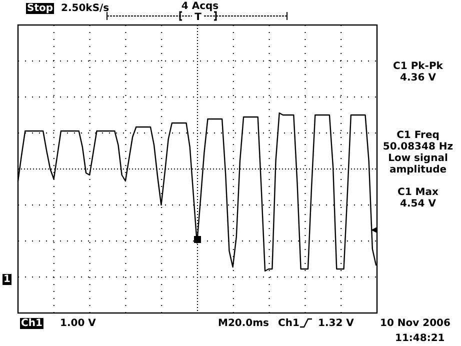 The height and width of the screenshot is (346, 461). I want to click on text: 1, so click(7, 279).